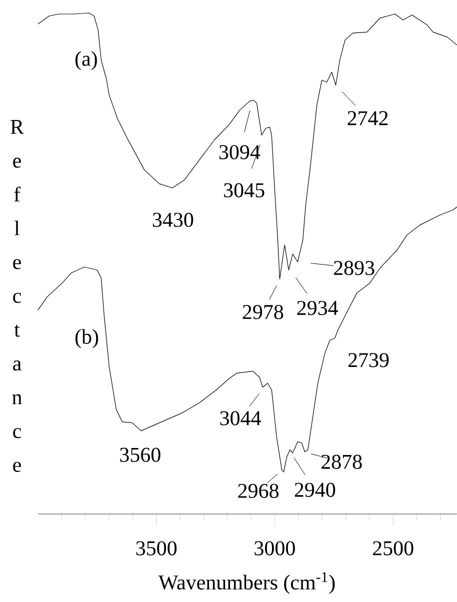  Describe the element at coordinates (342, 461) in the screenshot. I see `annotation: 2878` at that location.